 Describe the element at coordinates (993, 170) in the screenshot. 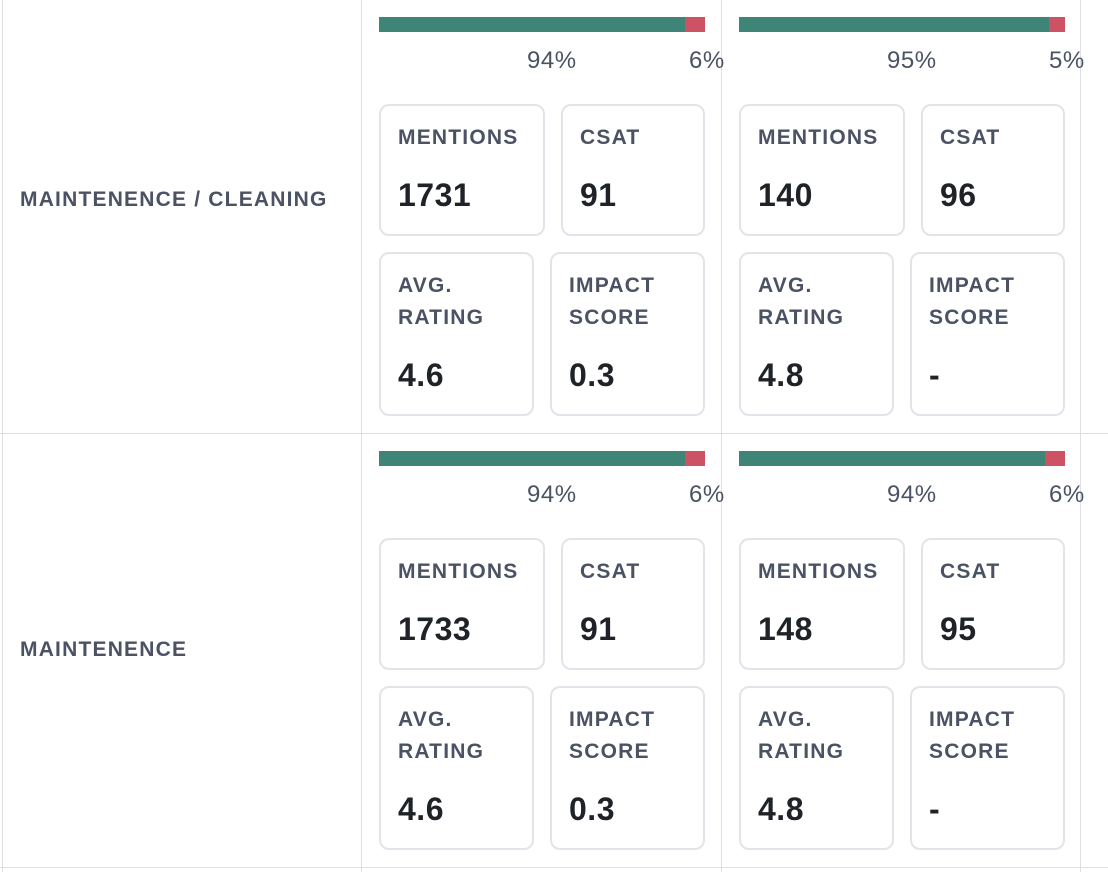

I see `csat-card: CSAT 96` at that location.